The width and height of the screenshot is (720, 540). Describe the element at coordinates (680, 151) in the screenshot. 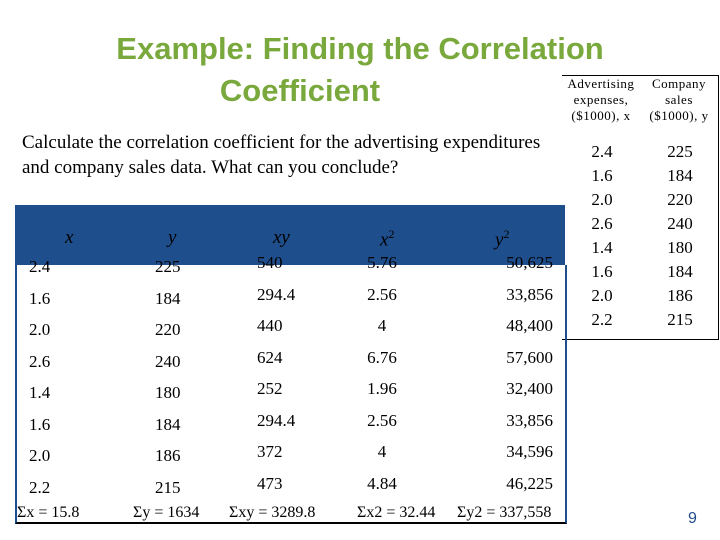

I see `side-cell-y: 225` at that location.